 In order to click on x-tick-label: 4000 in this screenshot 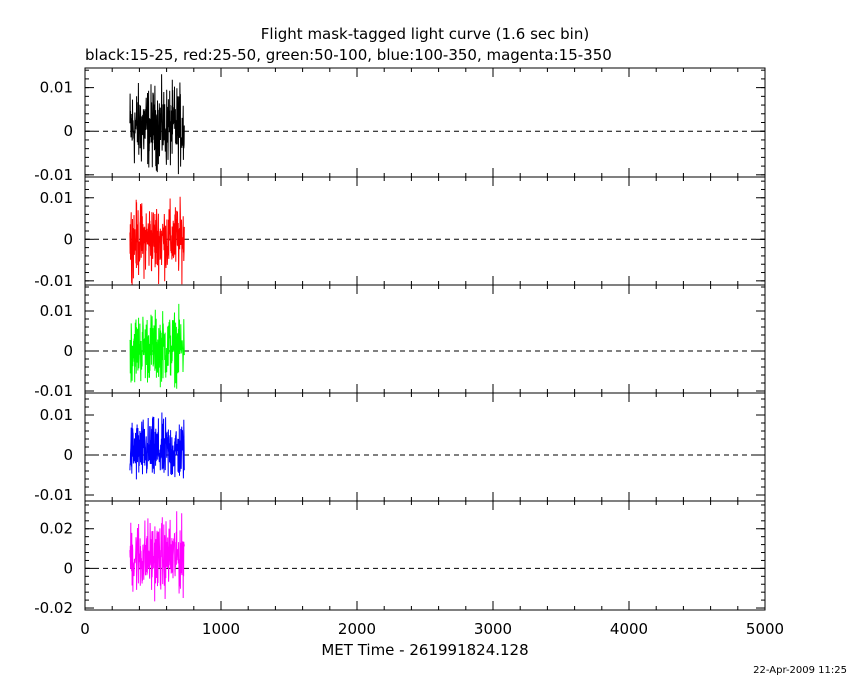, I will do `click(629, 629)`.